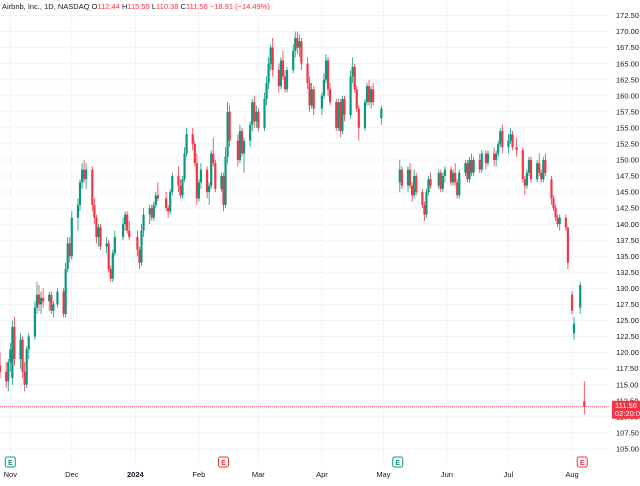  I want to click on earnings-event-marker: E, so click(223, 462).